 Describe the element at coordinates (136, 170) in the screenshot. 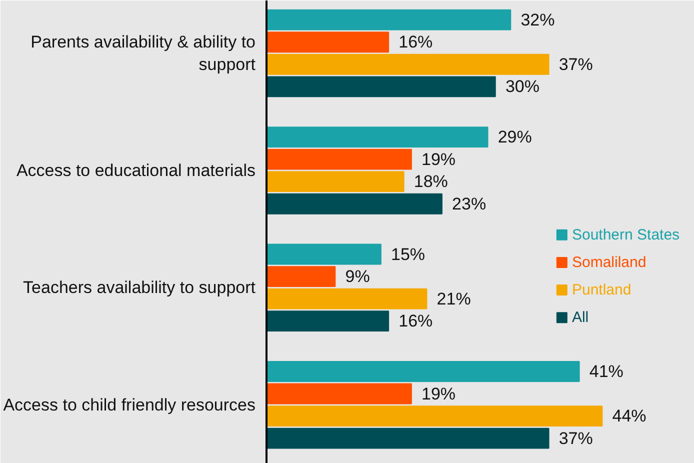

I see `y-tick-label: Access to educational materials` at that location.